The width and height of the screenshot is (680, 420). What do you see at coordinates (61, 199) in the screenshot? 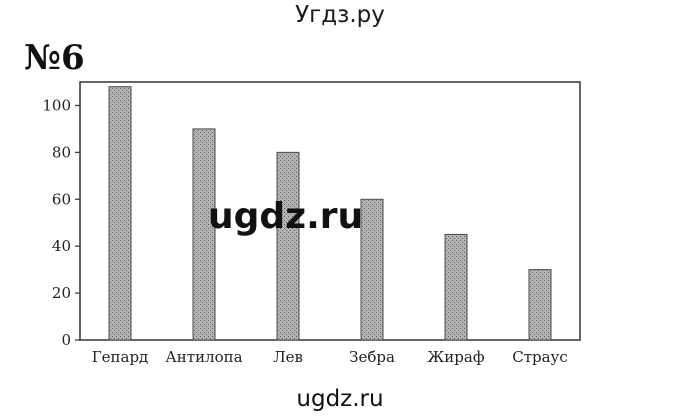
I see `y-tick-label: 60` at bounding box center [61, 199].